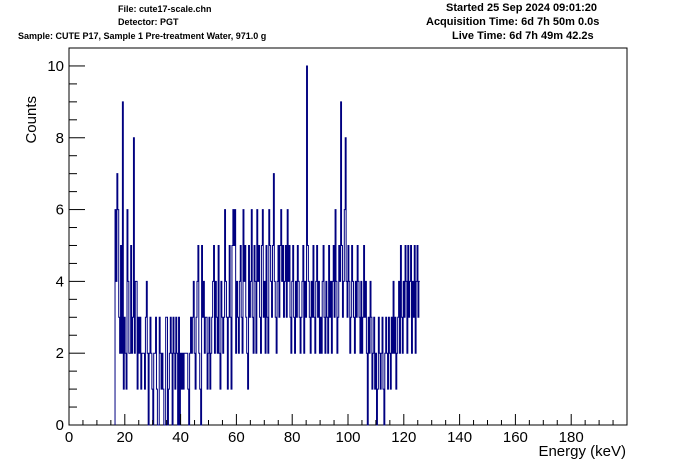 Image resolution: width=696 pixels, height=472 pixels. What do you see at coordinates (148, 22) in the screenshot?
I see `detector-label: Detector: PGT` at bounding box center [148, 22].